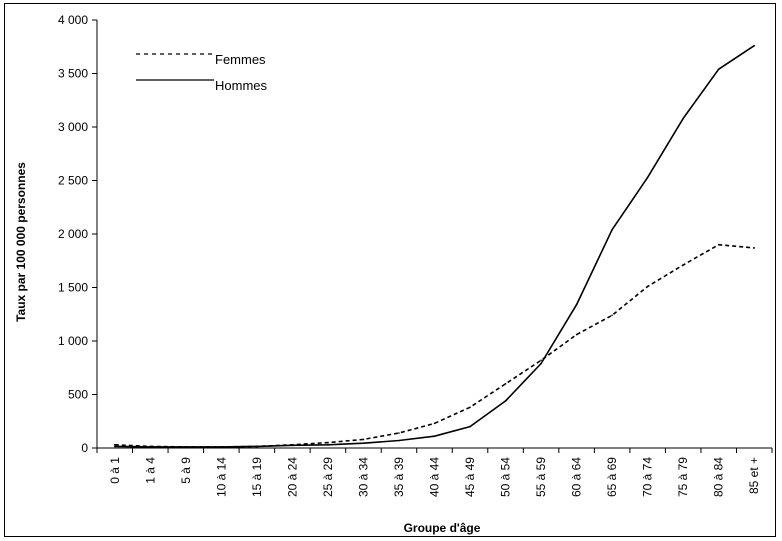 The width and height of the screenshot is (782, 541). Describe the element at coordinates (399, 477) in the screenshot. I see `x-tick-label: 35 à 39` at that location.